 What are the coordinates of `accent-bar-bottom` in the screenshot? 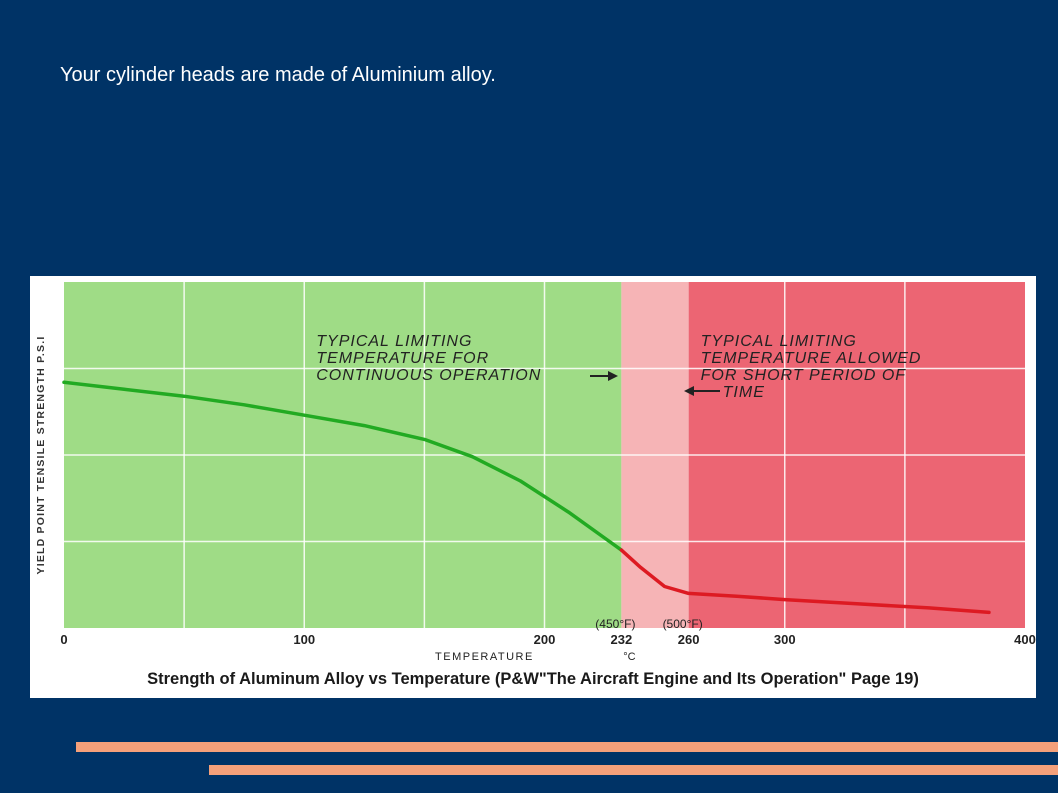 It's located at (633, 770).